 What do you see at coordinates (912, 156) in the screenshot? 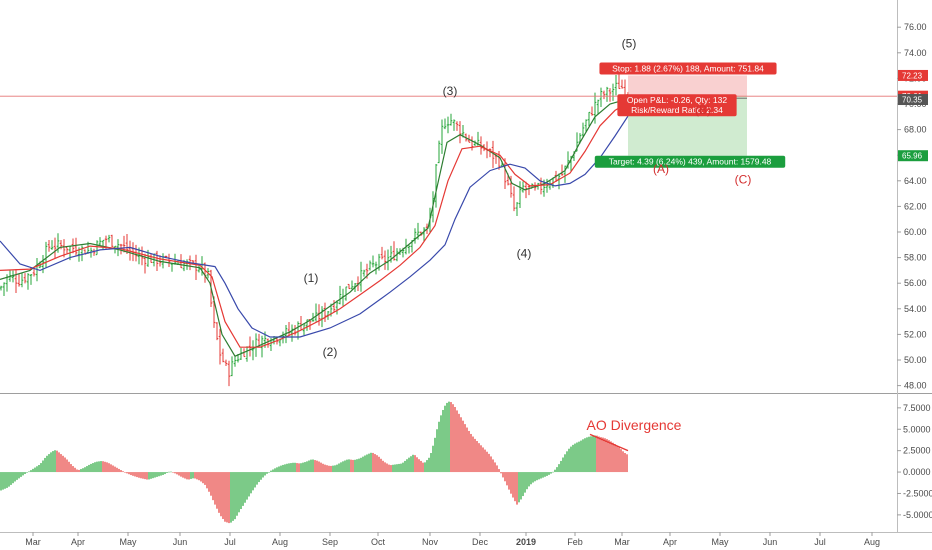
I see `price-badge-text: 65.96` at bounding box center [912, 156].